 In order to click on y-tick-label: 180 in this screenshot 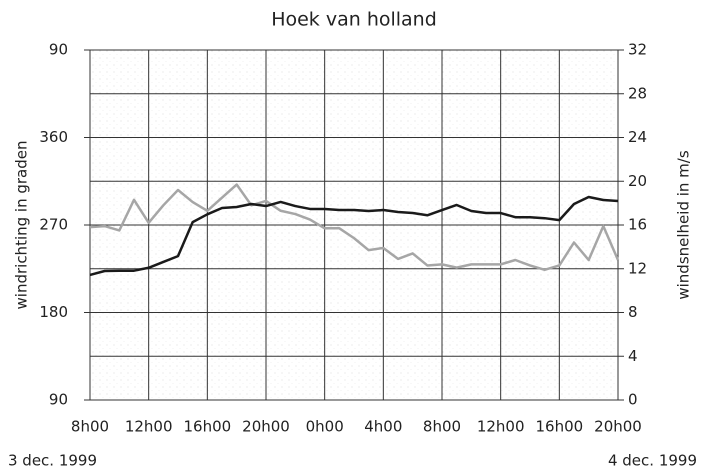, I will do `click(53, 312)`.